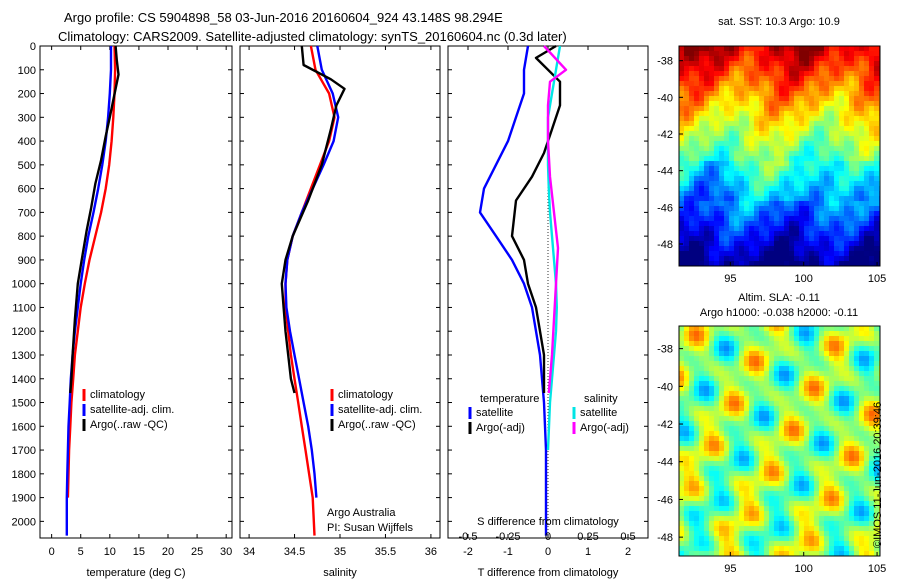 The width and height of the screenshot is (900, 580). Describe the element at coordinates (548, 573) in the screenshot. I see `x-axis-label: T difference from climatology` at that location.